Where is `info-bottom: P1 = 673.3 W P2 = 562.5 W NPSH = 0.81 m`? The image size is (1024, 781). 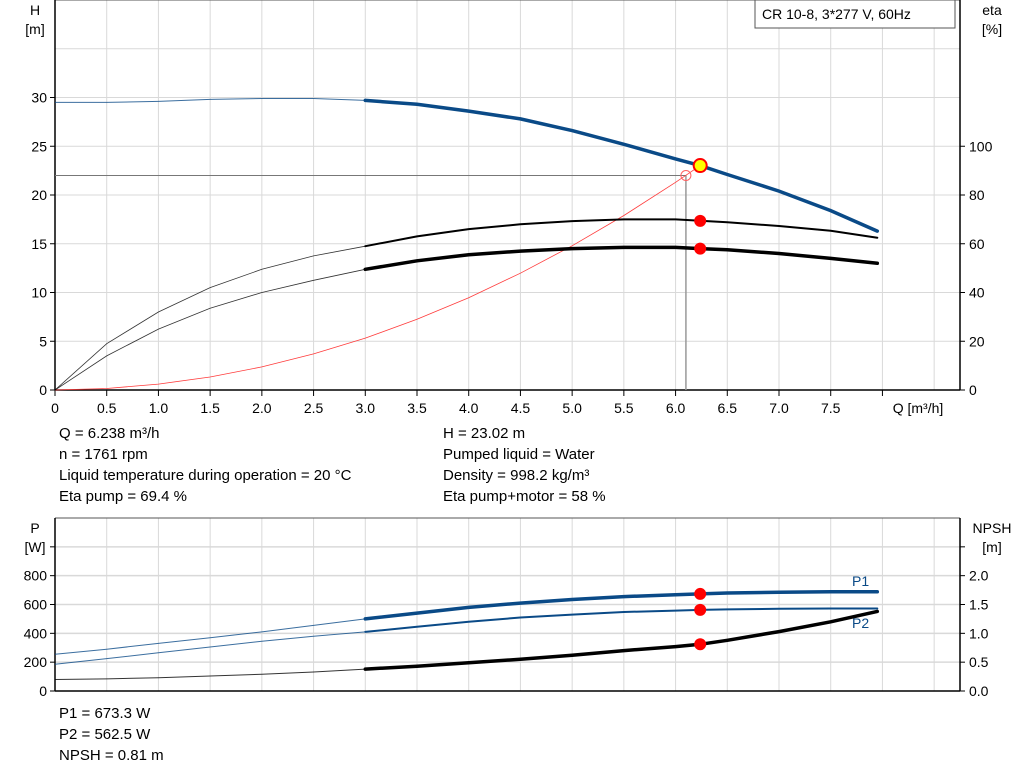
info-bottom: P1 = 673.3 W P2 = 562.5 W NPSH = 0.81 m is located at coordinates (111, 734).